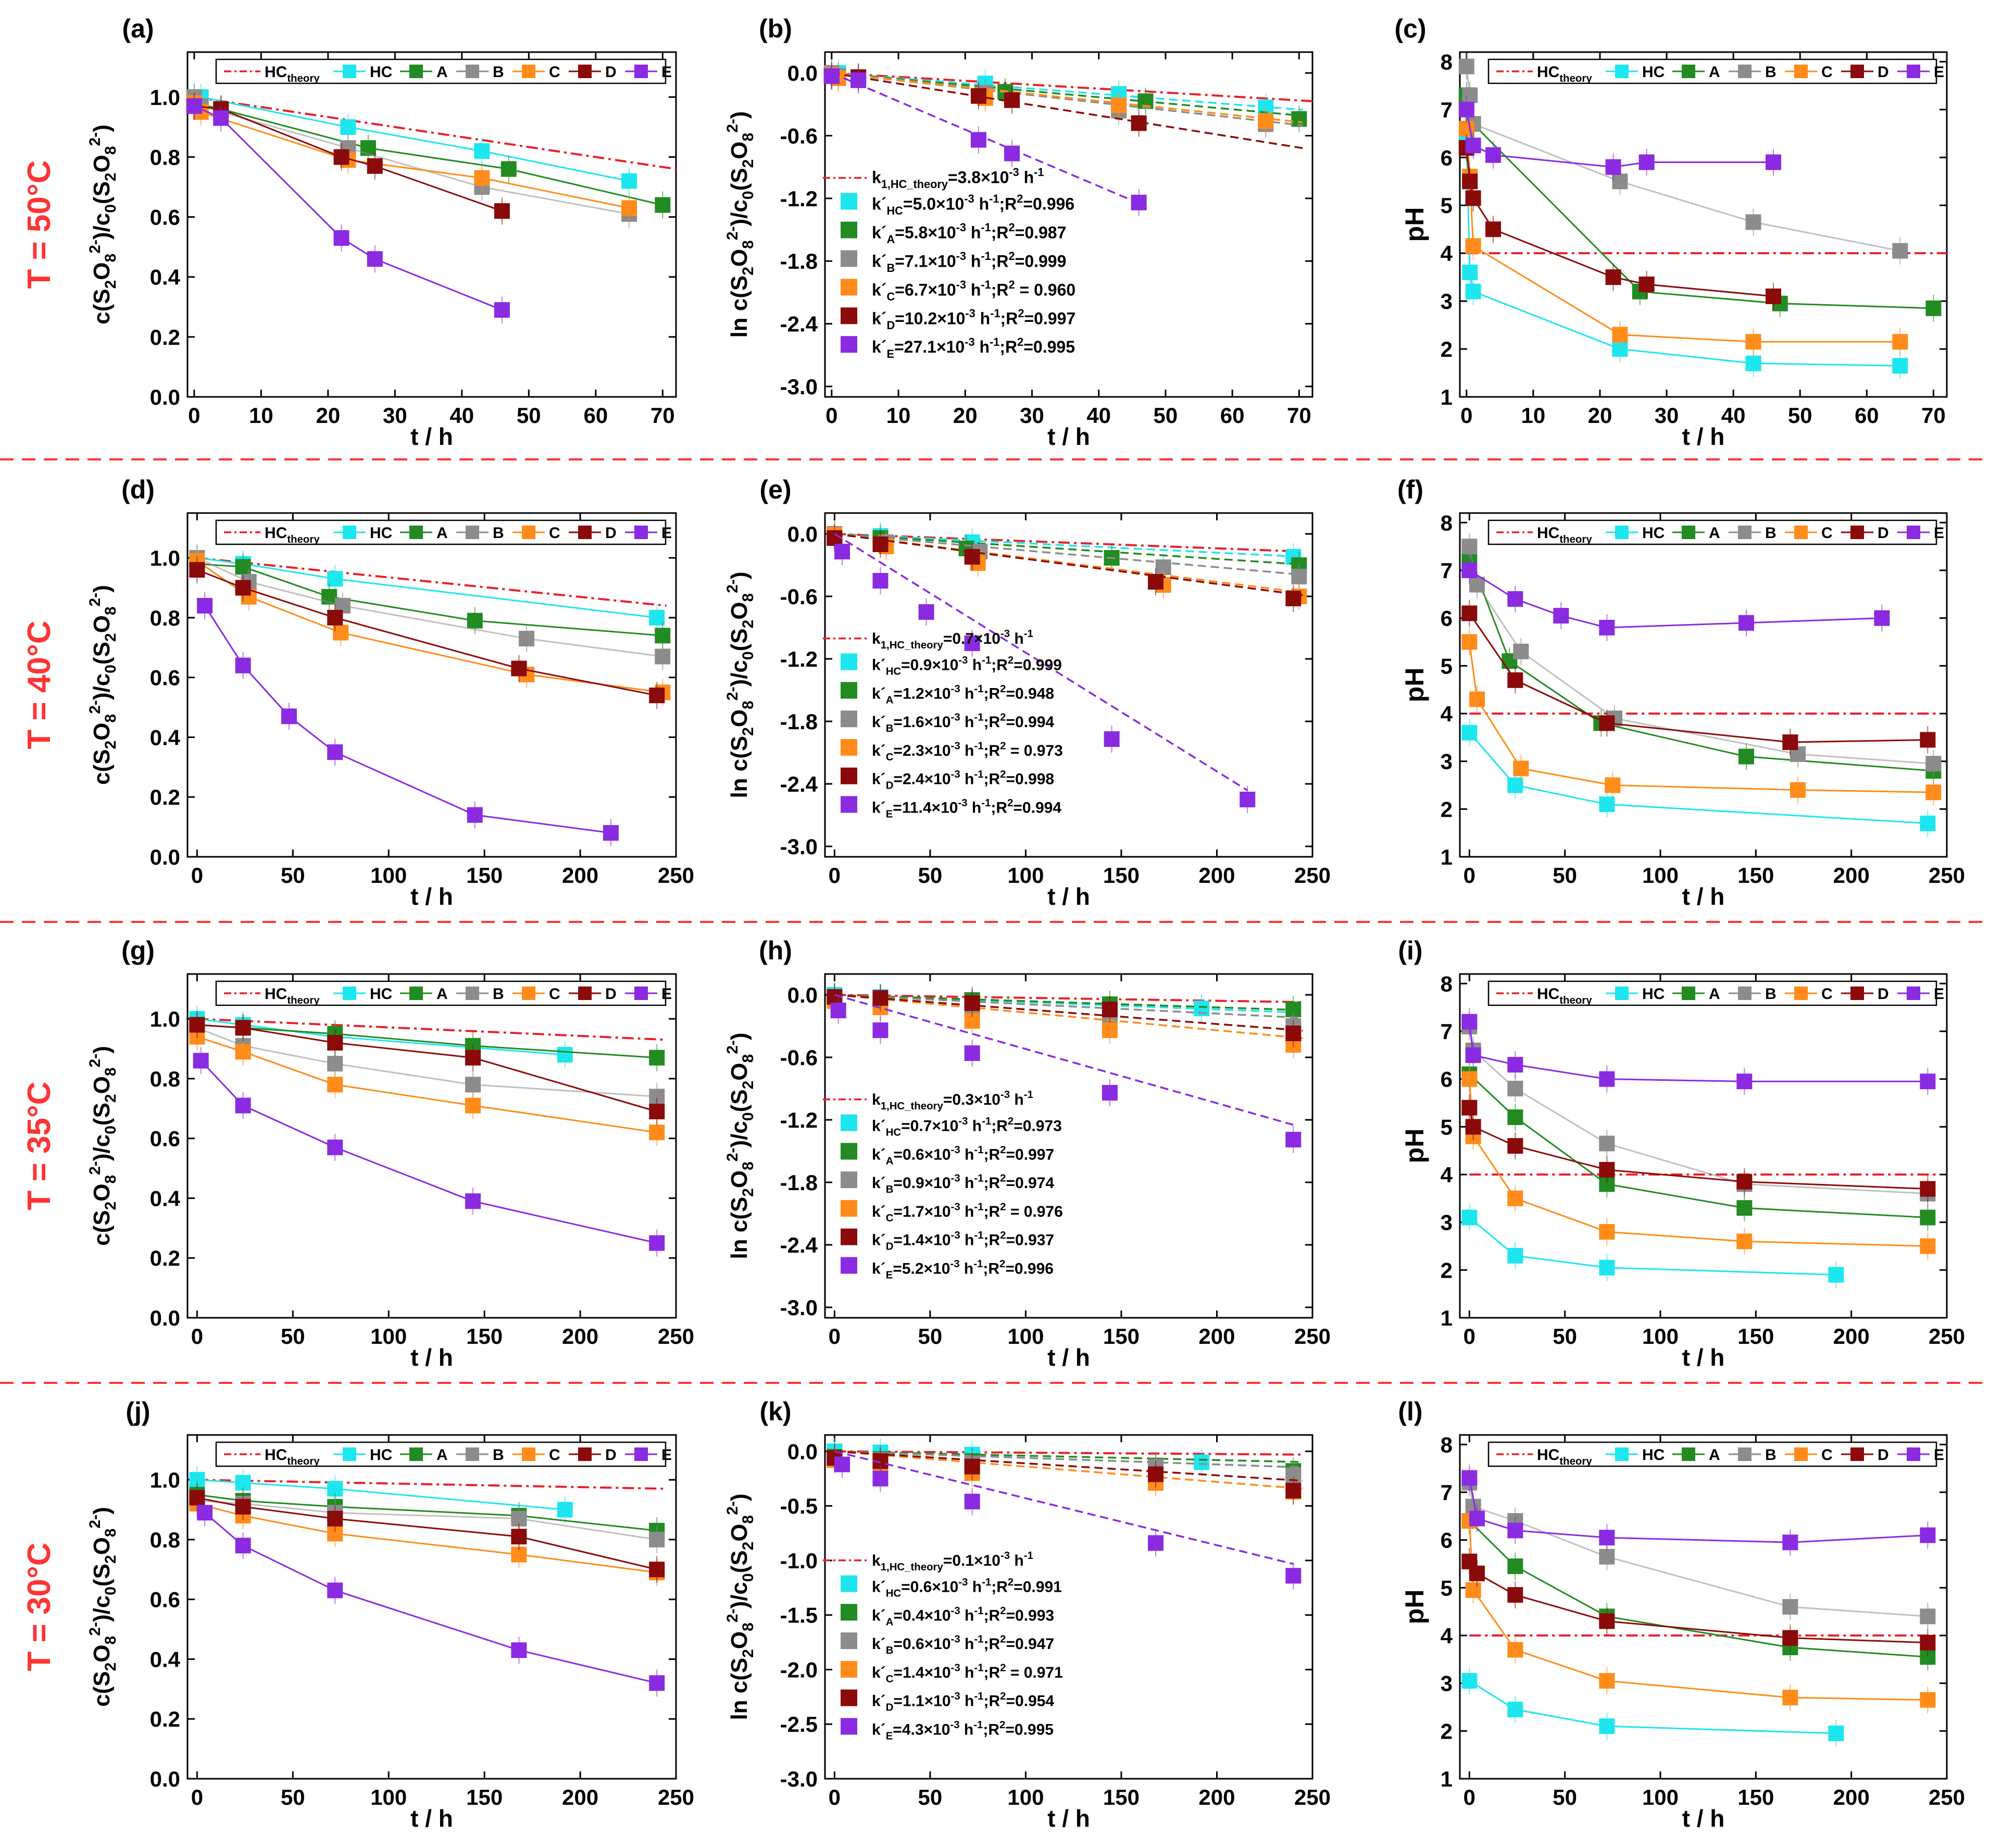 The width and height of the screenshot is (1989, 1848). I want to click on panel-label: (d), so click(138, 489).